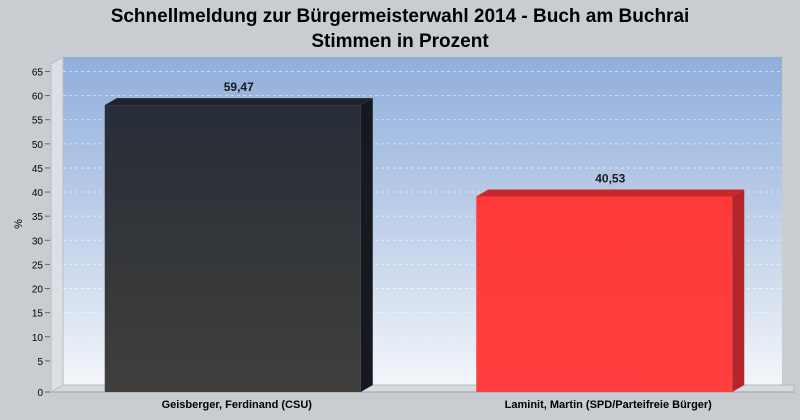 The height and width of the screenshot is (420, 800). Describe the element at coordinates (41, 233) in the screenshot. I see `y-axis-ticks: 0 5 10 15 20 25 30 35 40 45 50 55 60 65` at that location.